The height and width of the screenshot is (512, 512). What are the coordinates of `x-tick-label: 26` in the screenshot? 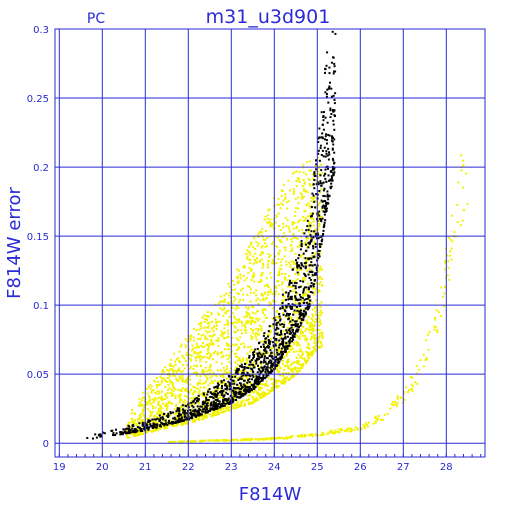 It's located at (360, 467).